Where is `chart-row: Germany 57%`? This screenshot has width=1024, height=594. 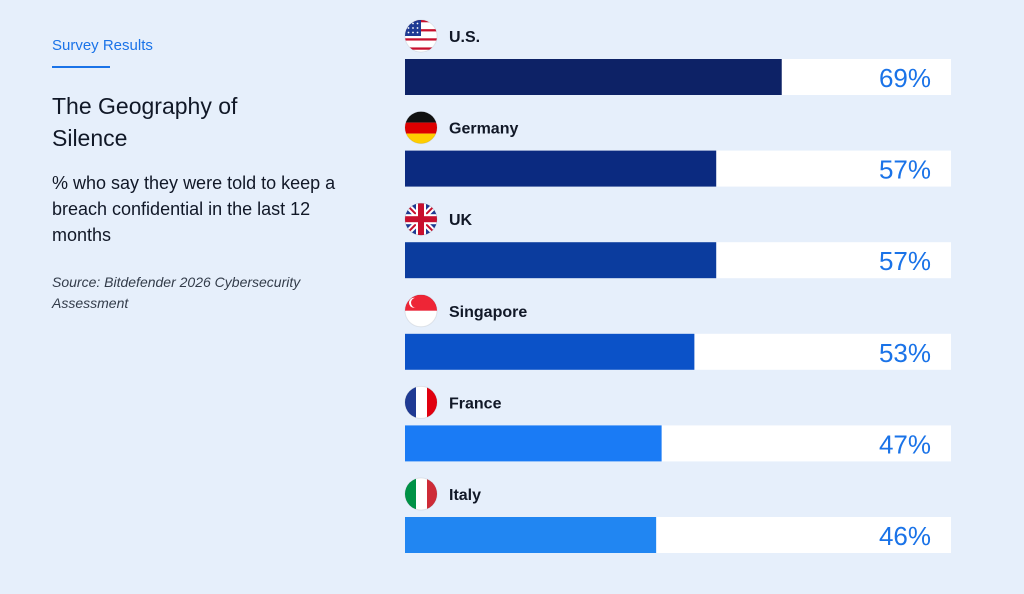 chart-row: Germany 57% is located at coordinates (677, 149).